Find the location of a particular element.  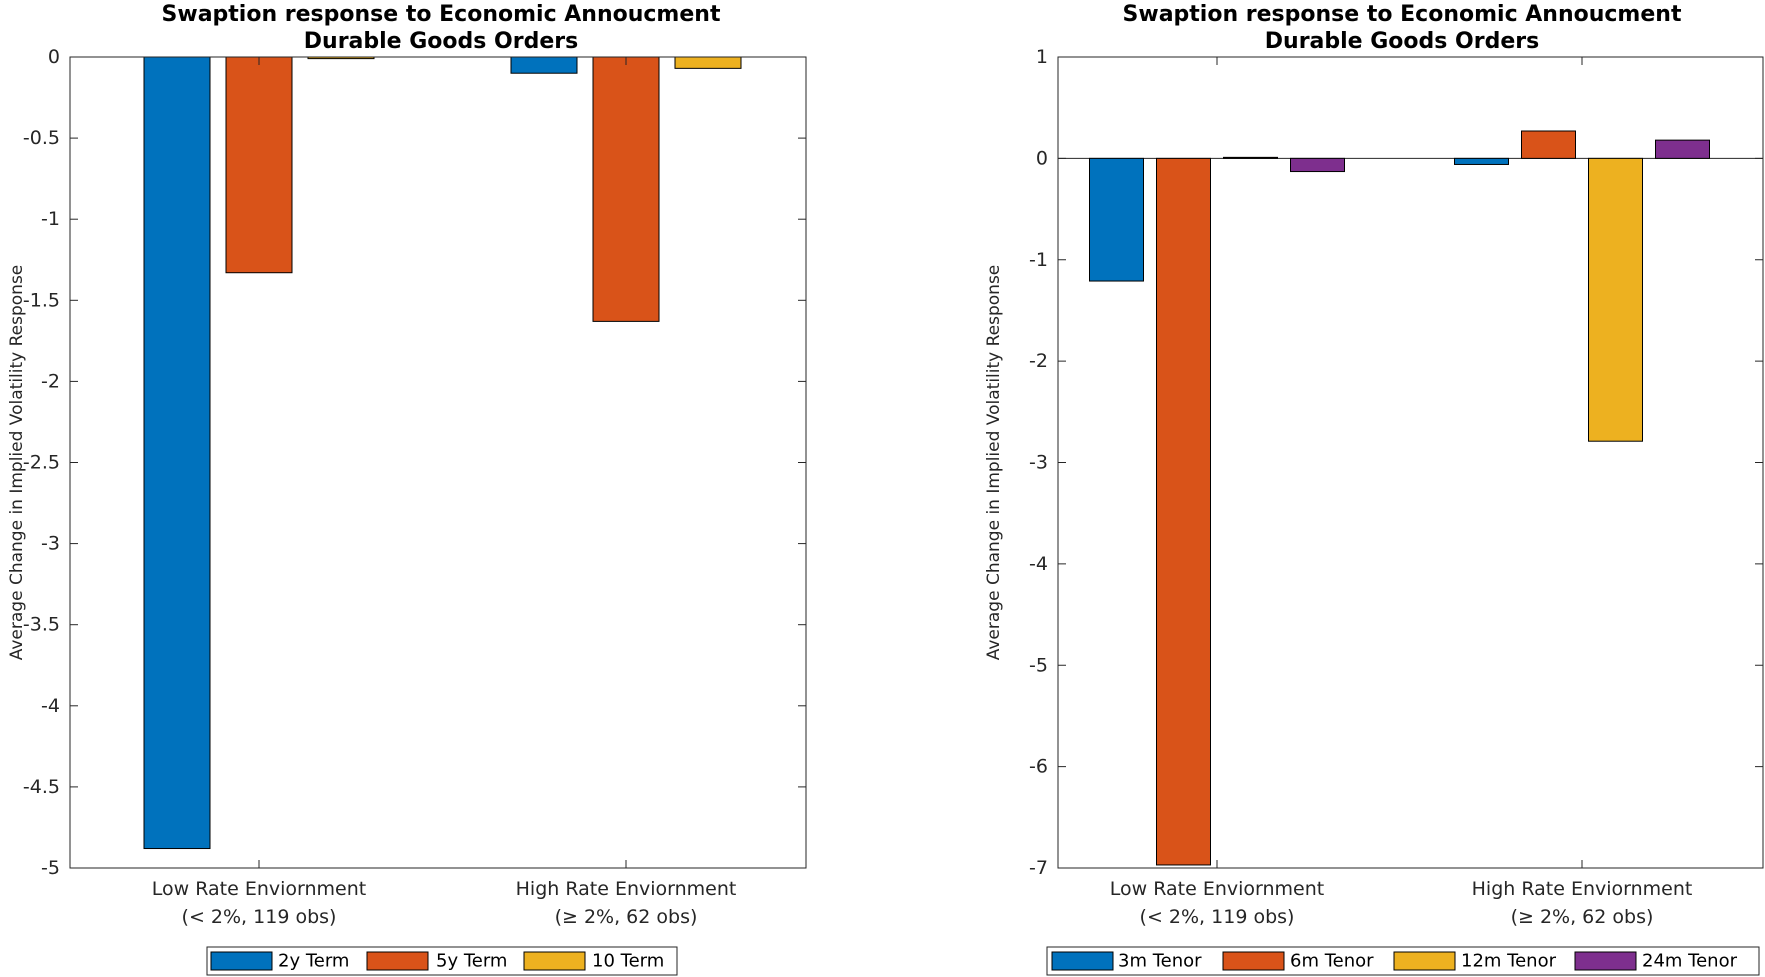

y-tick-label: -6 is located at coordinates (1038, 767).